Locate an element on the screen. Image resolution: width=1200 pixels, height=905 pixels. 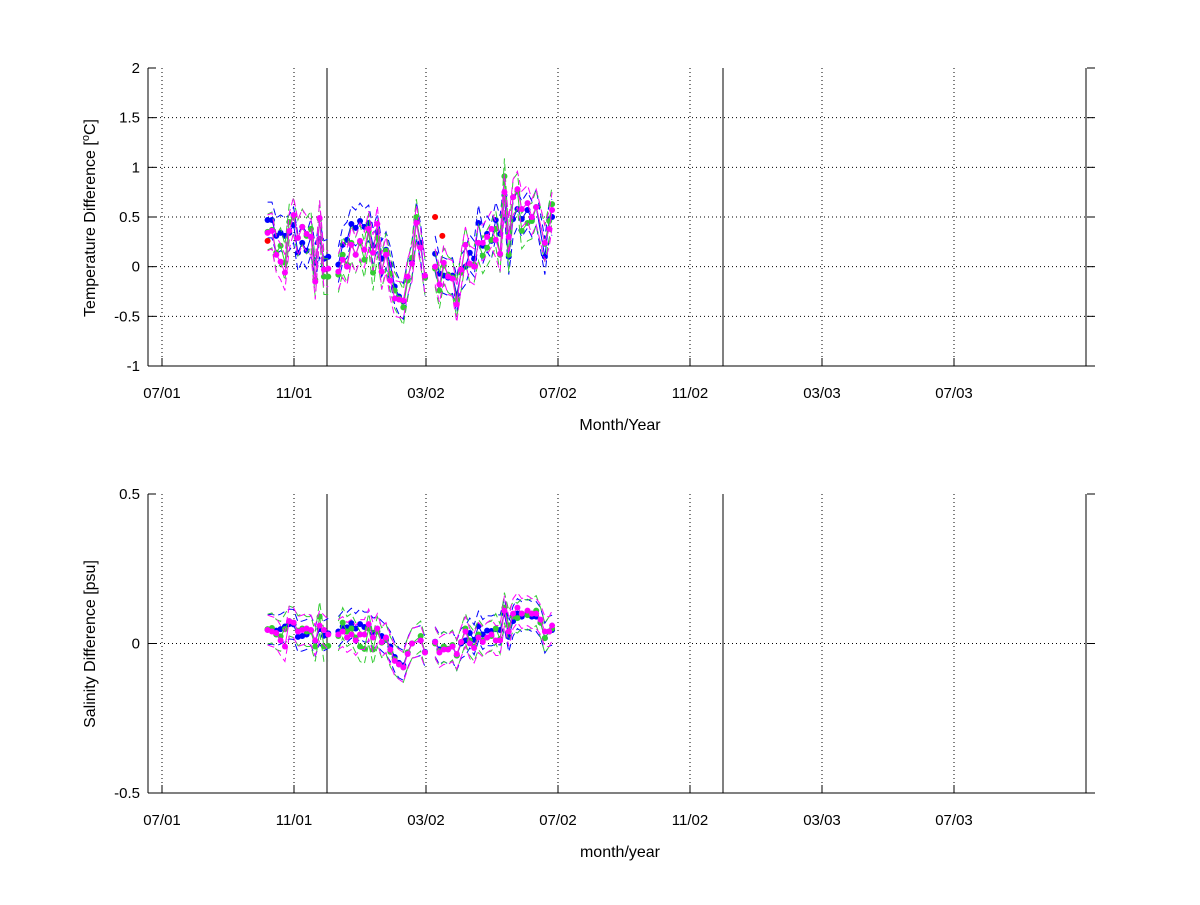
y-tick-label: 2 is located at coordinates (136, 68).